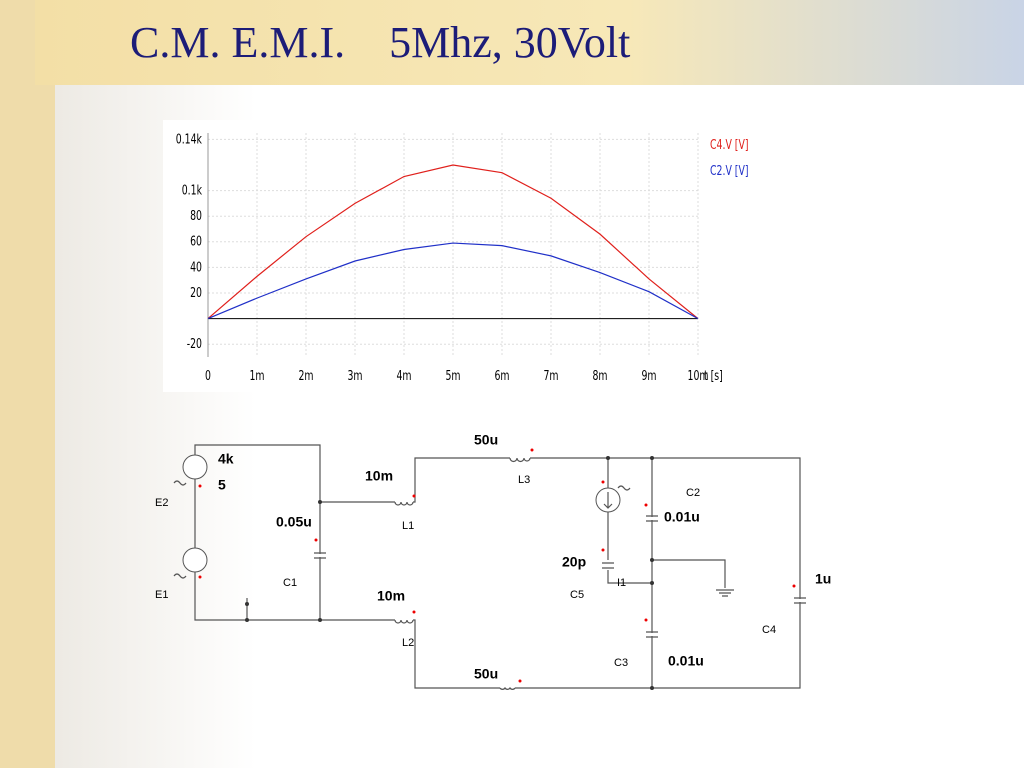 This screenshot has width=1024, height=773. Describe the element at coordinates (729, 144) in the screenshot. I see `legend-entry: C4.V [V]` at that location.